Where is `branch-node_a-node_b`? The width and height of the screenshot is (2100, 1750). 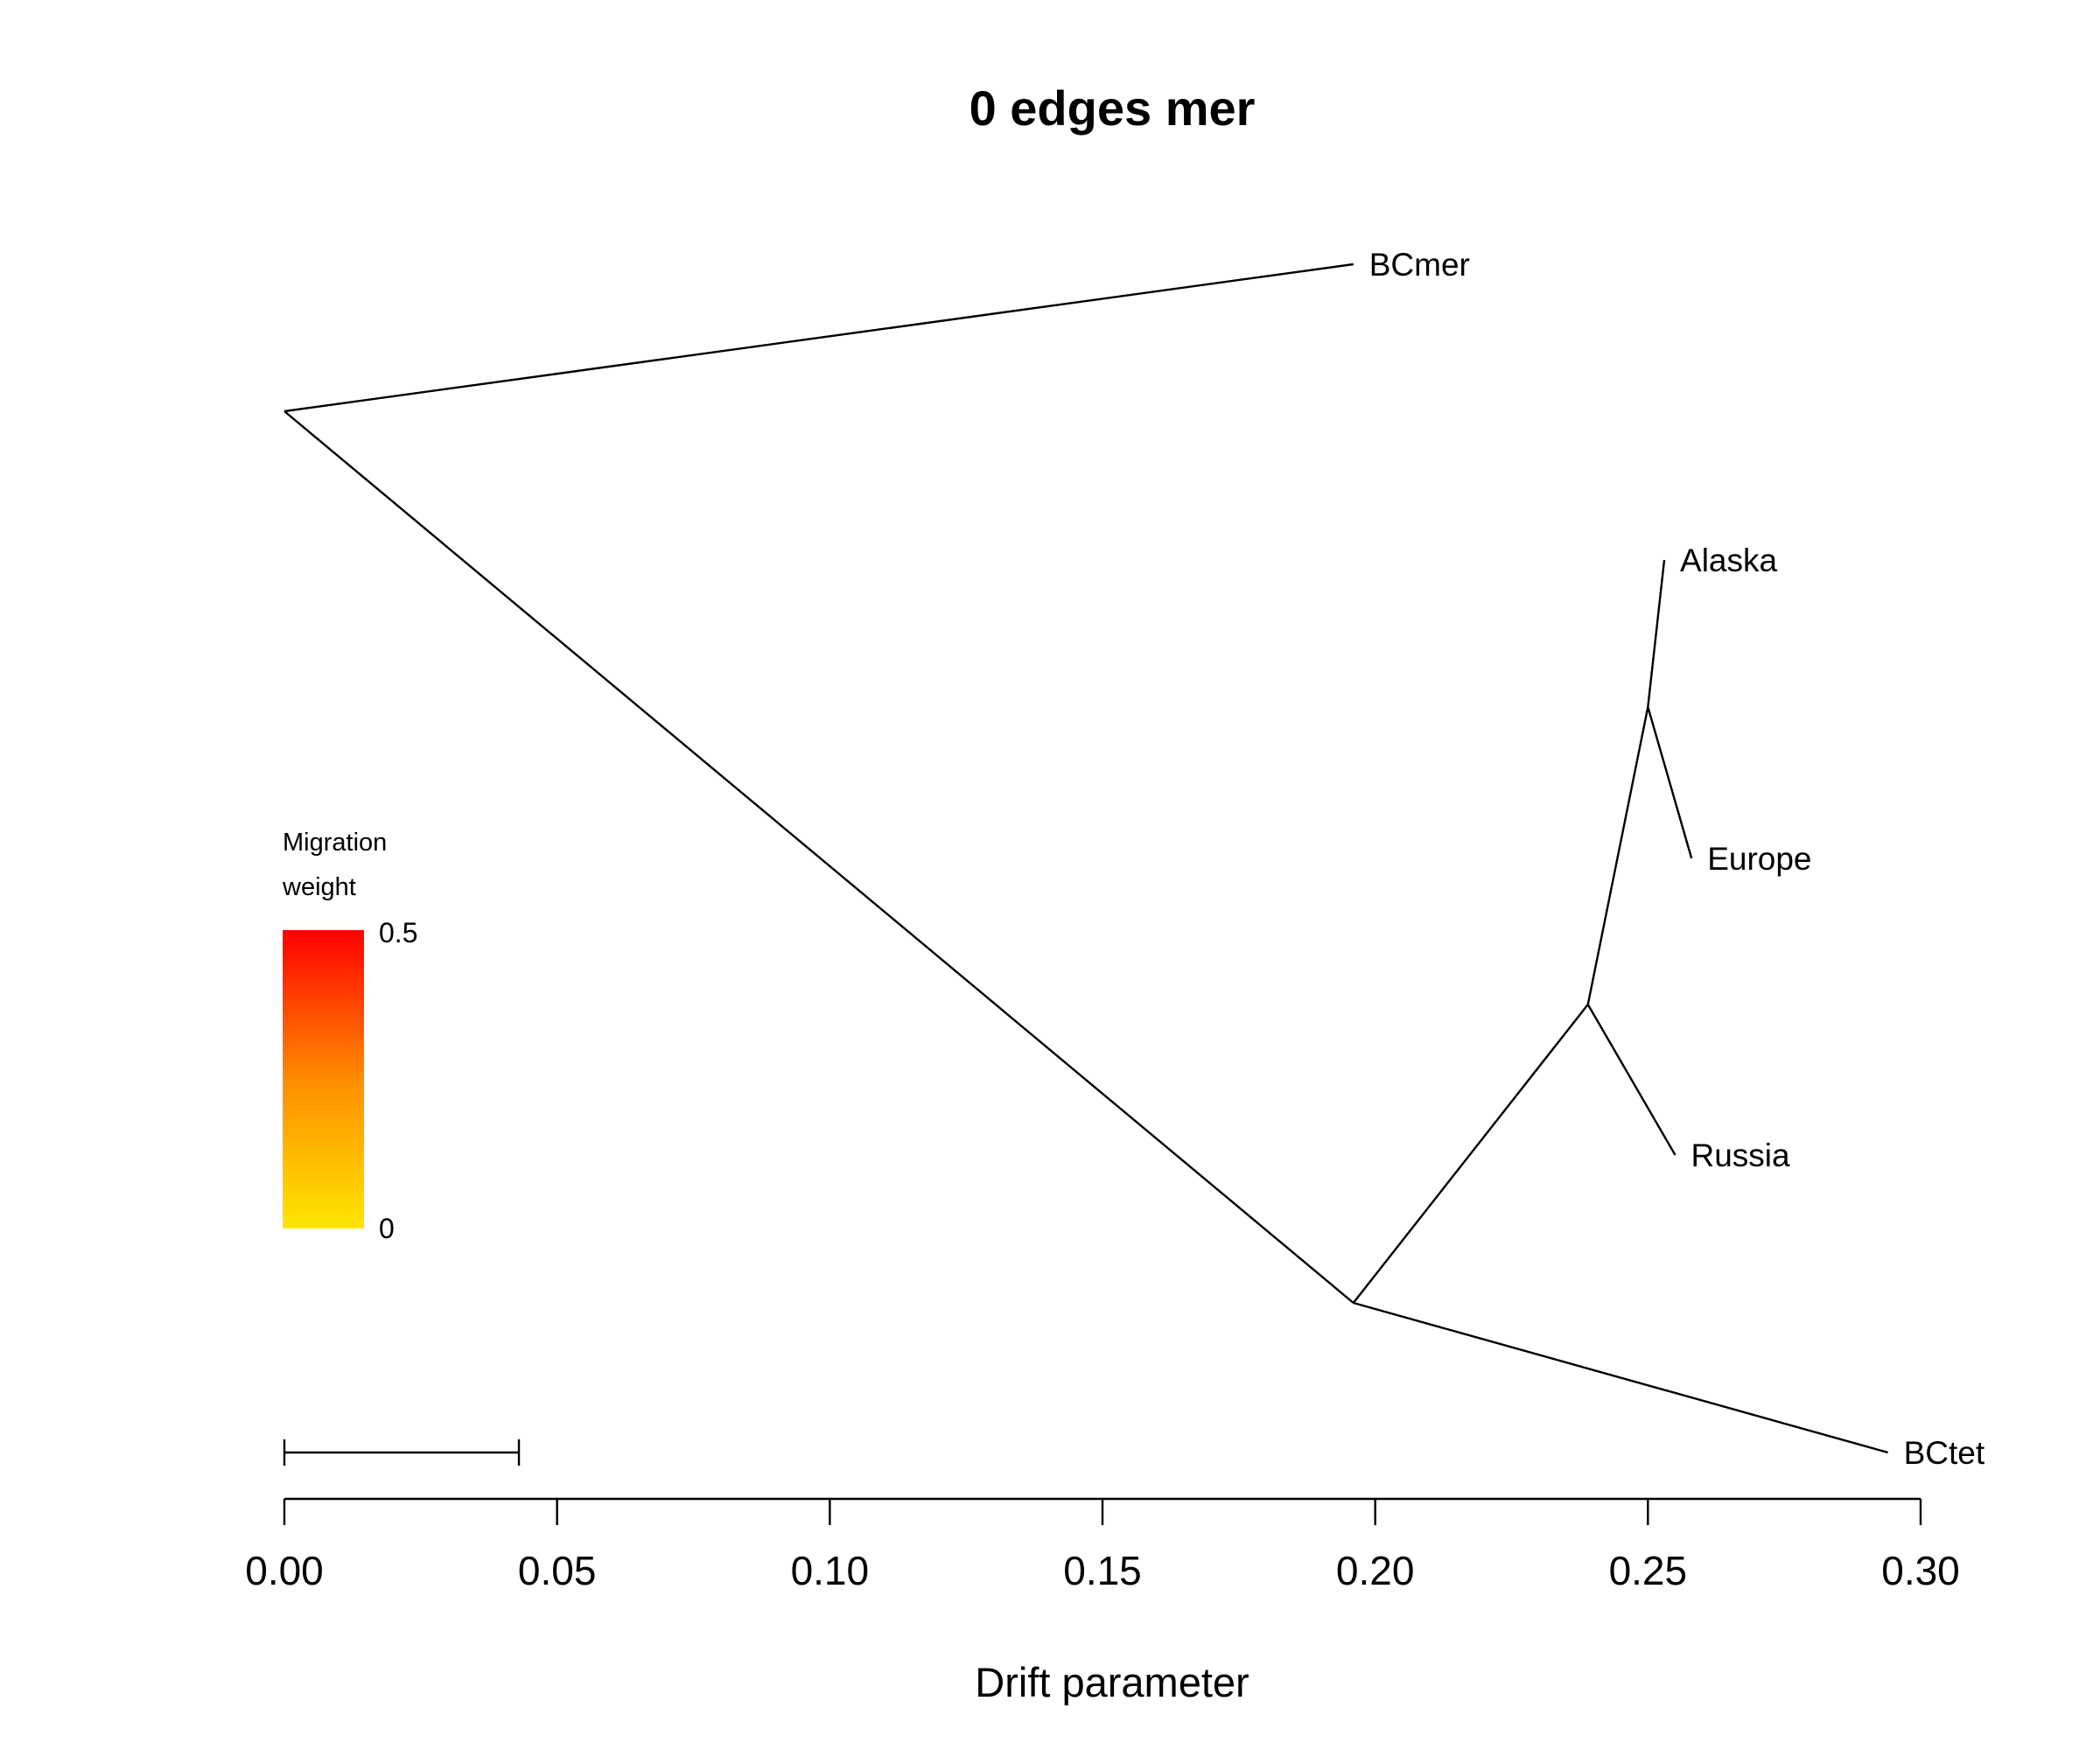
branch-node_a-node_b is located at coordinates (1470, 1154).